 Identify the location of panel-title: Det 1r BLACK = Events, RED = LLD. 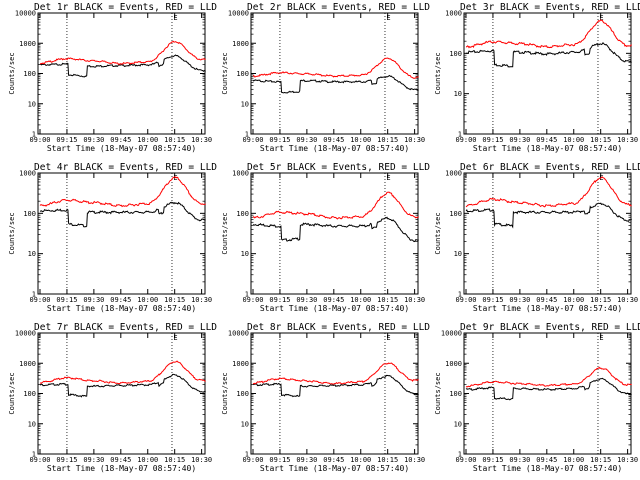
(125, 7).